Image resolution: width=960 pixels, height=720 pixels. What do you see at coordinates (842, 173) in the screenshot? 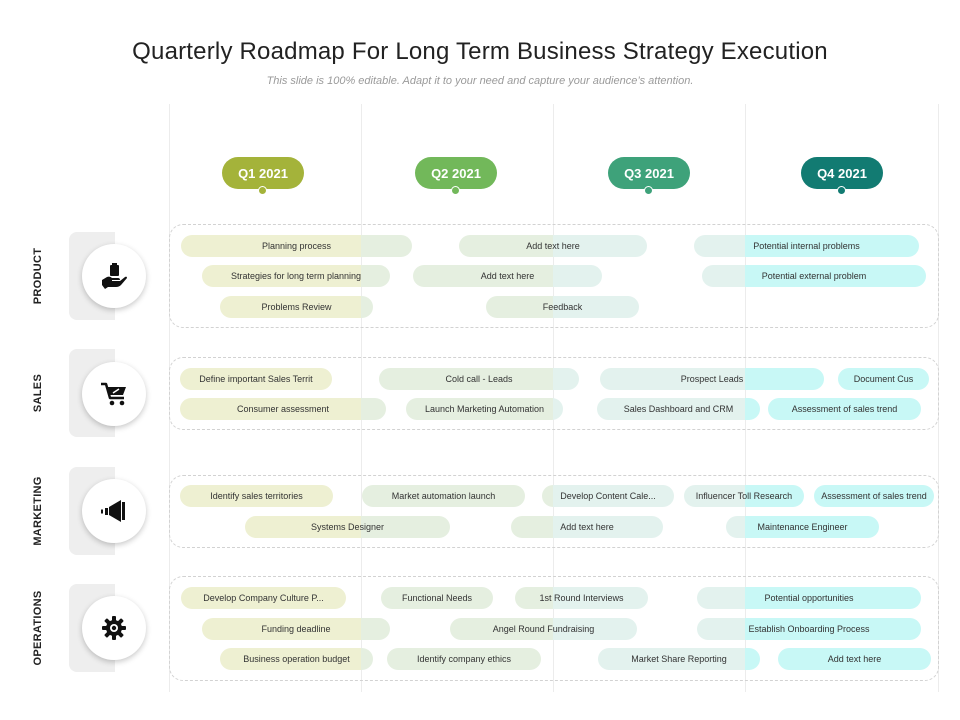
I see `quarter-q4-label: Q4 2021` at bounding box center [842, 173].